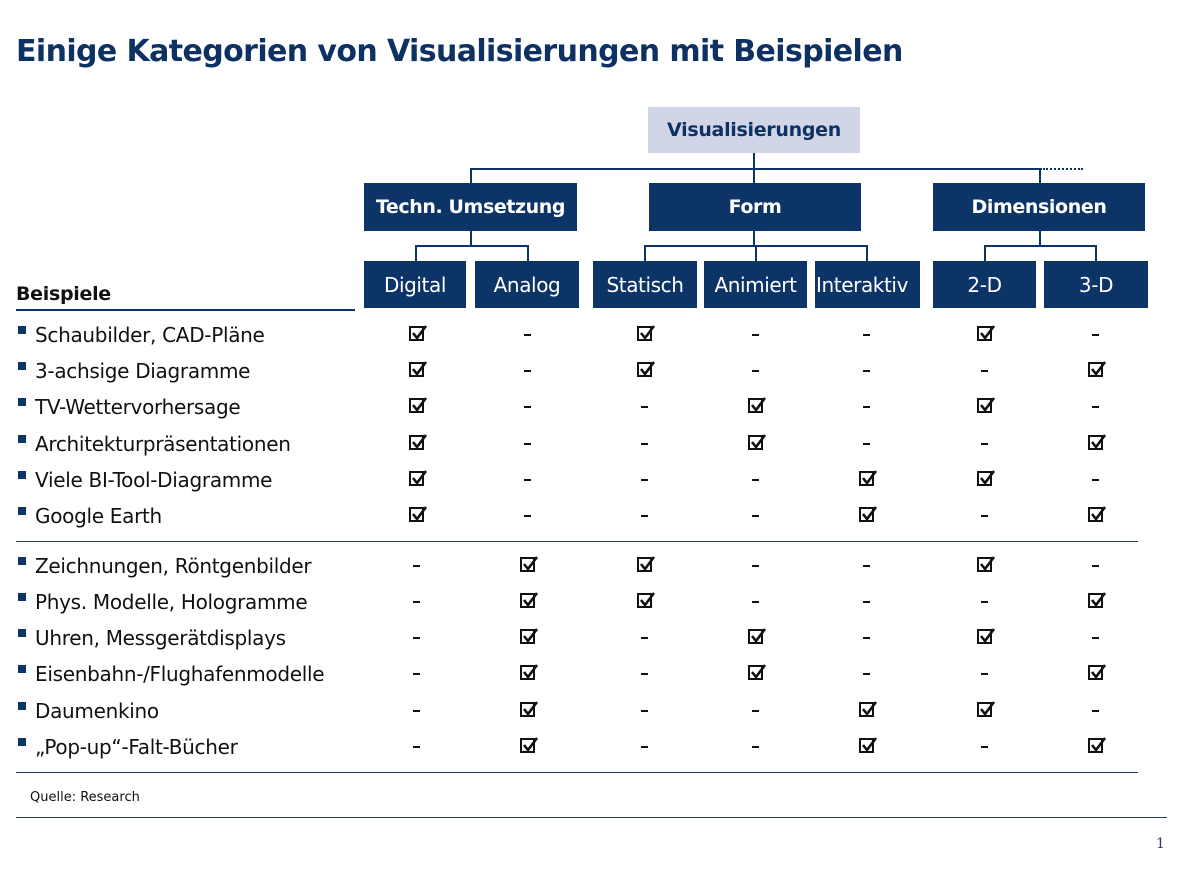 The height and width of the screenshot is (882, 1180). I want to click on example-name: 3-achsige Diagramme, so click(143, 371).